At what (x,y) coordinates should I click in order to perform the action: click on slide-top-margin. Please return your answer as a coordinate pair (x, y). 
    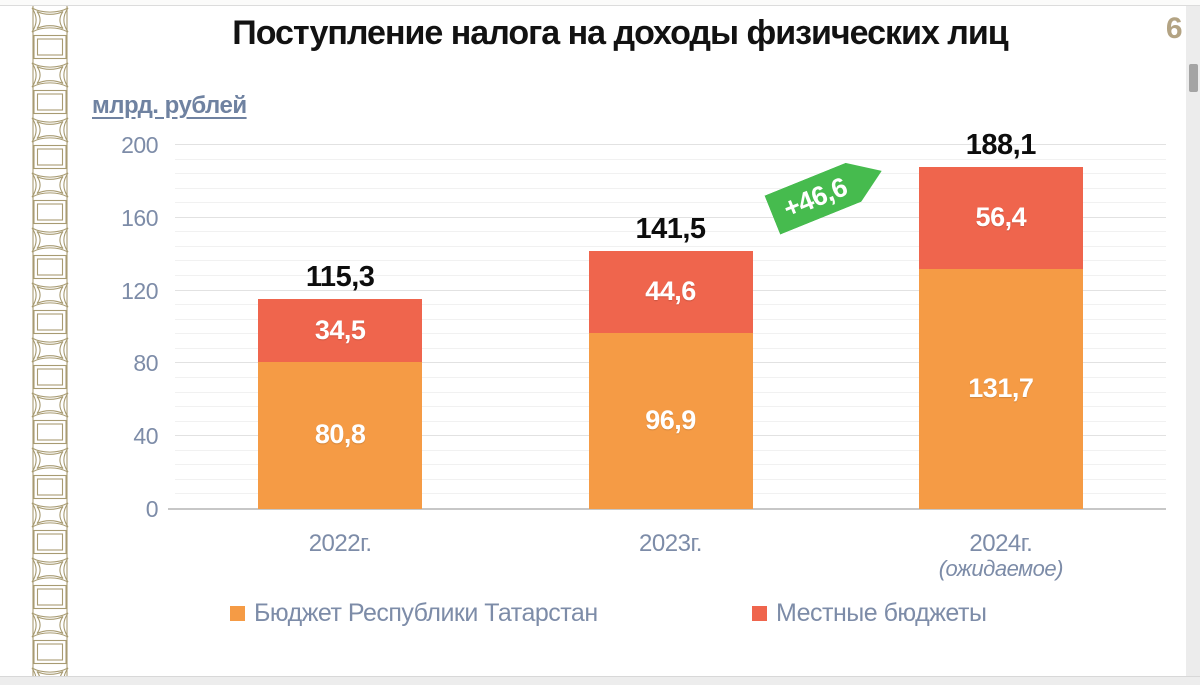
    Looking at the image, I should click on (600, 2).